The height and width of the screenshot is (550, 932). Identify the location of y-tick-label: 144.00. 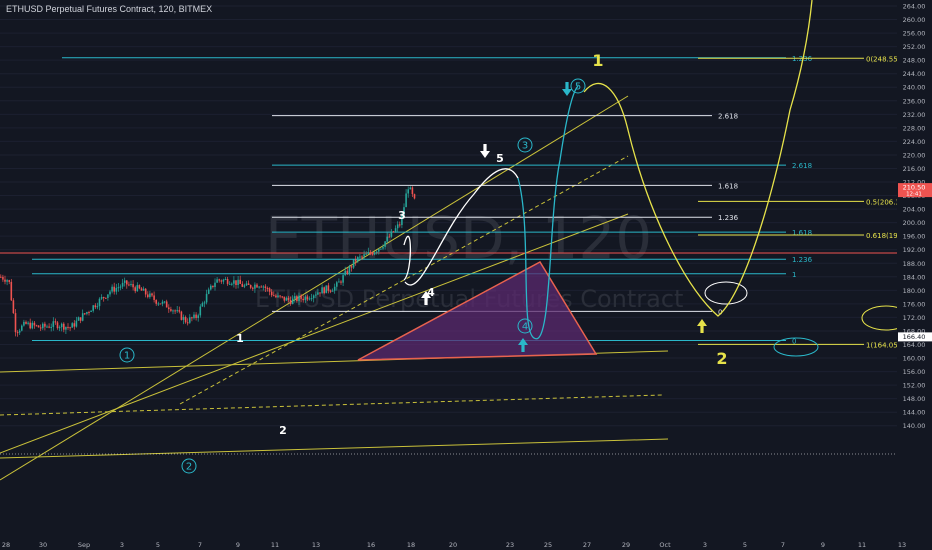
(914, 413).